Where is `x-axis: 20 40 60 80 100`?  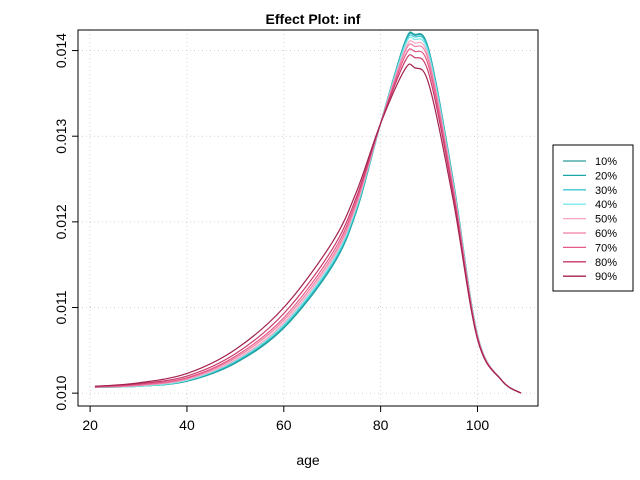 x-axis: 20 40 60 80 100 is located at coordinates (285, 419).